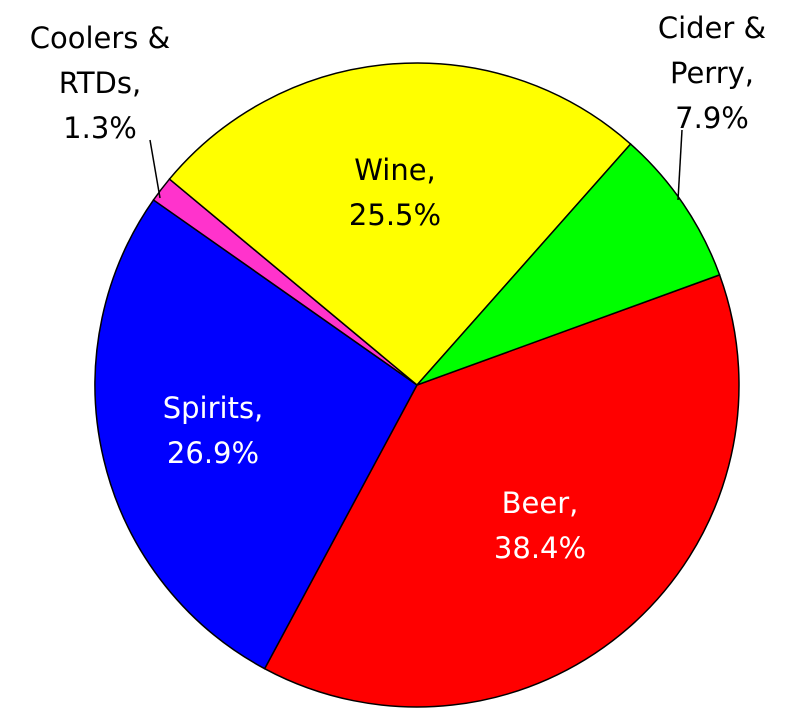  Describe the element at coordinates (213, 408) in the screenshot. I see `slice-label: Spirits,` at that location.